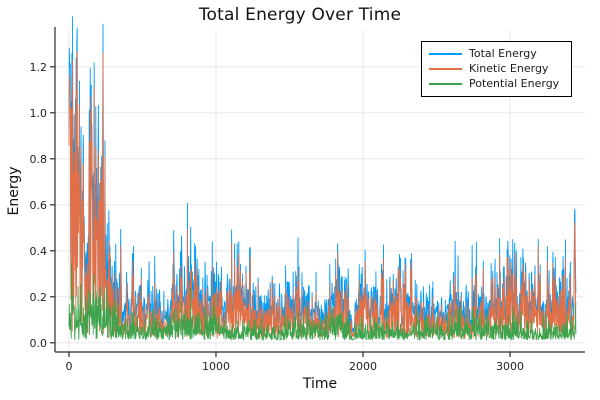 The image size is (600, 400). Describe the element at coordinates (445, 53) in the screenshot. I see `legend-line-total-energy-icon` at that location.